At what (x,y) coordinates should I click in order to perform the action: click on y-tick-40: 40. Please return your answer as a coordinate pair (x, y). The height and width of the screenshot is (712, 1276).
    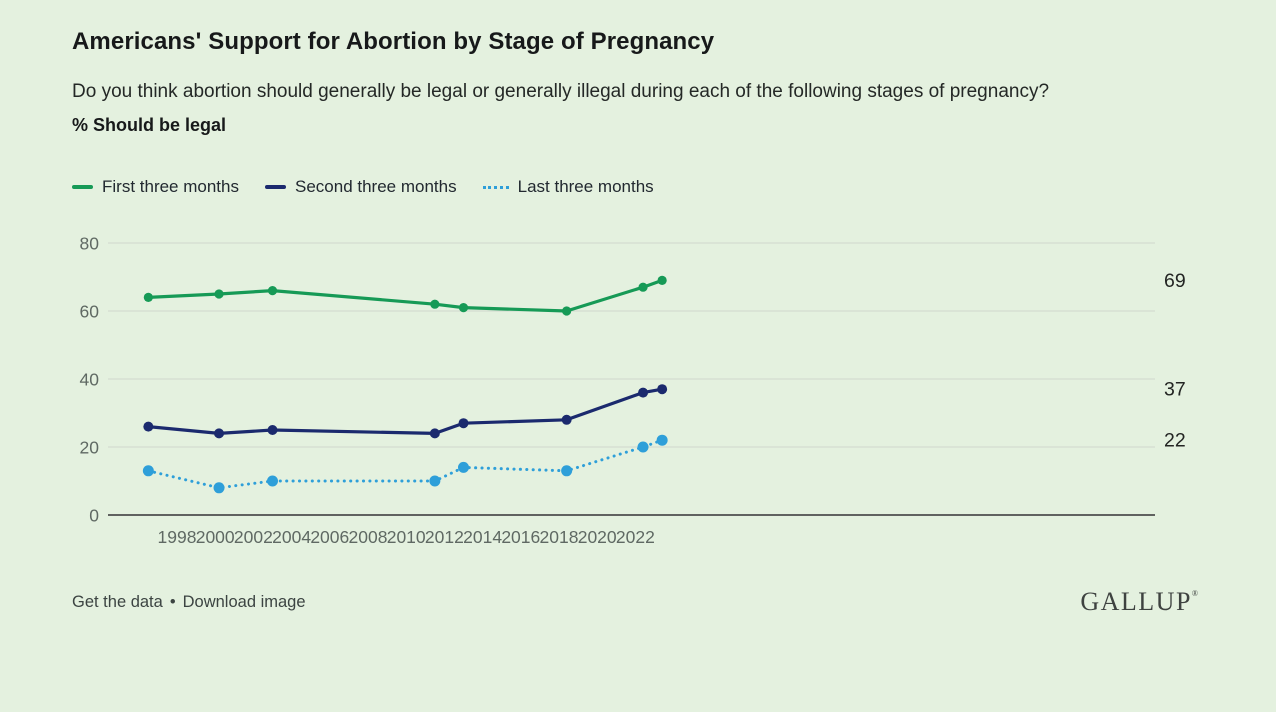
    Looking at the image, I should click on (90, 380).